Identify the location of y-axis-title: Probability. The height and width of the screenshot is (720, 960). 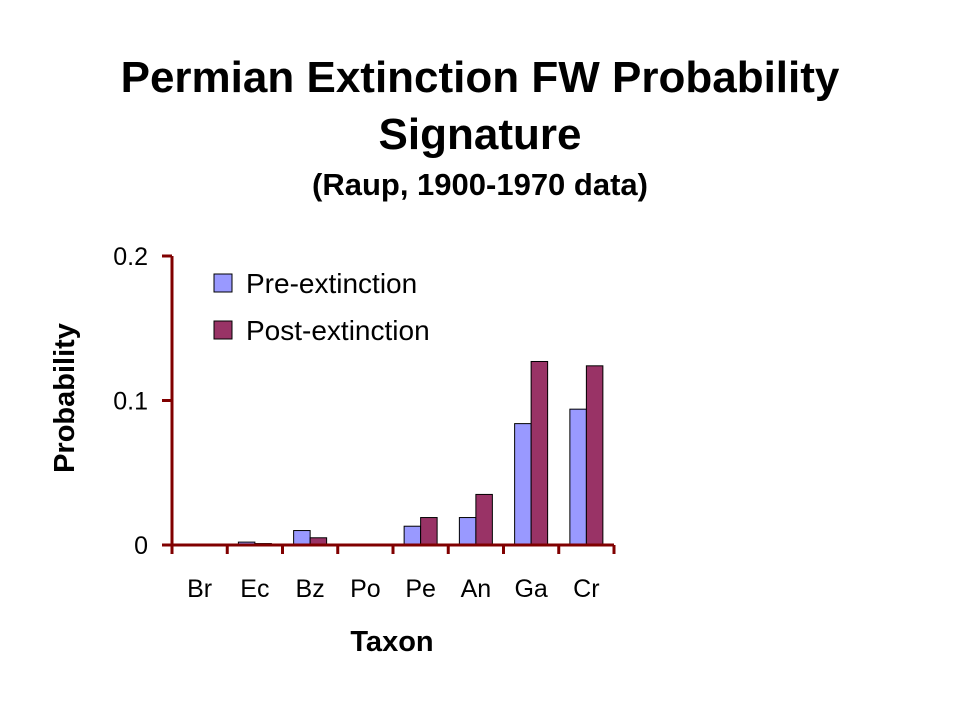
(65, 398).